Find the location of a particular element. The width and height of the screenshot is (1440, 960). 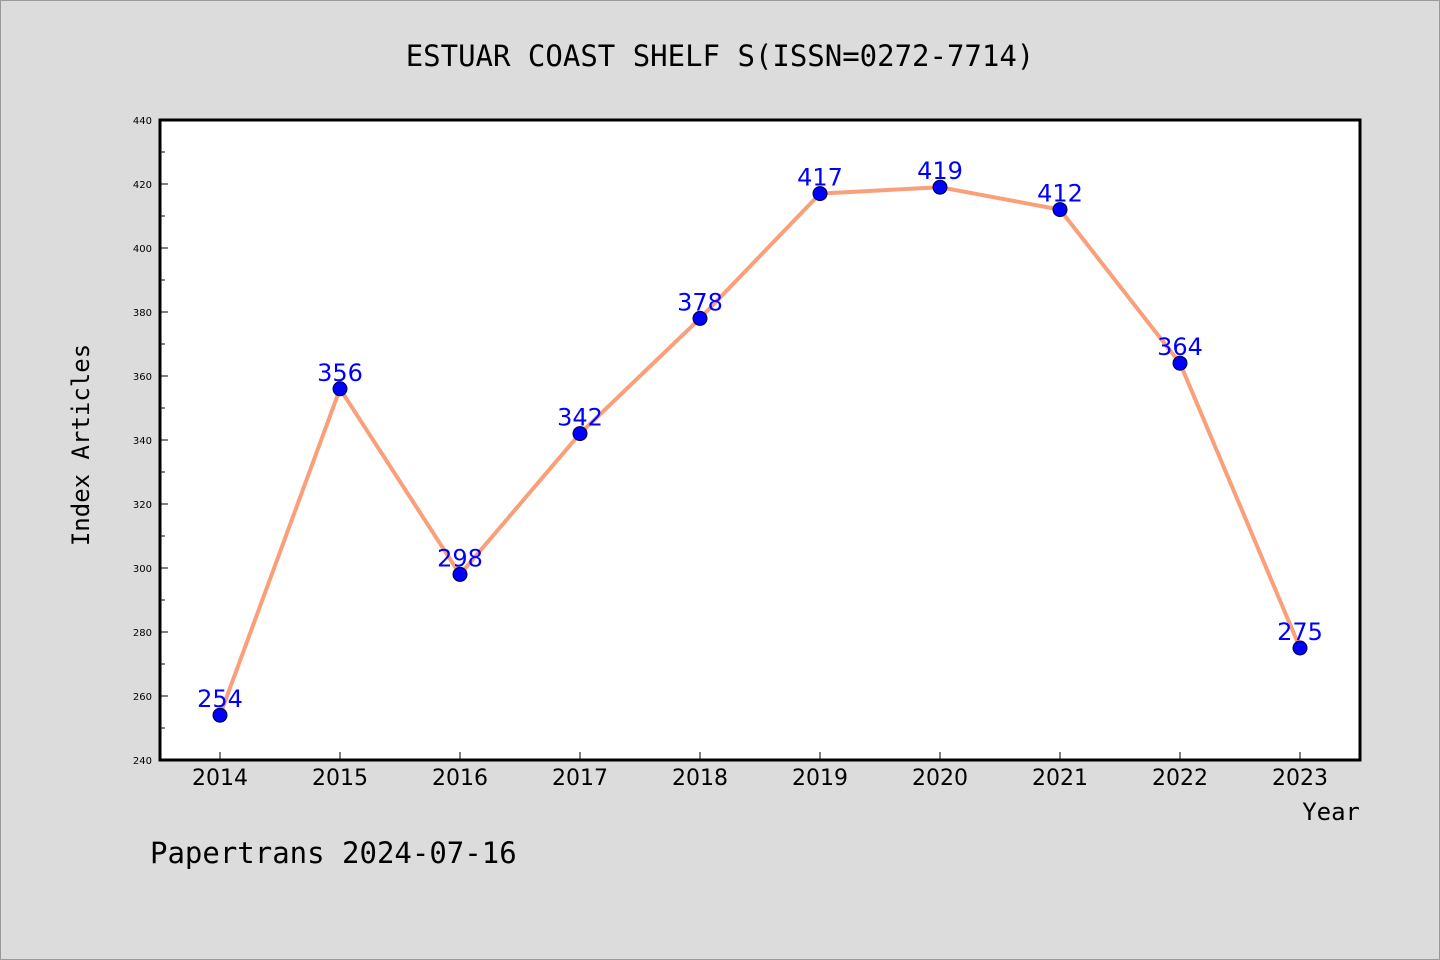

y-axis: 240 260 280 300 320 340 360 380 400 420 440 is located at coordinates (150, 441).